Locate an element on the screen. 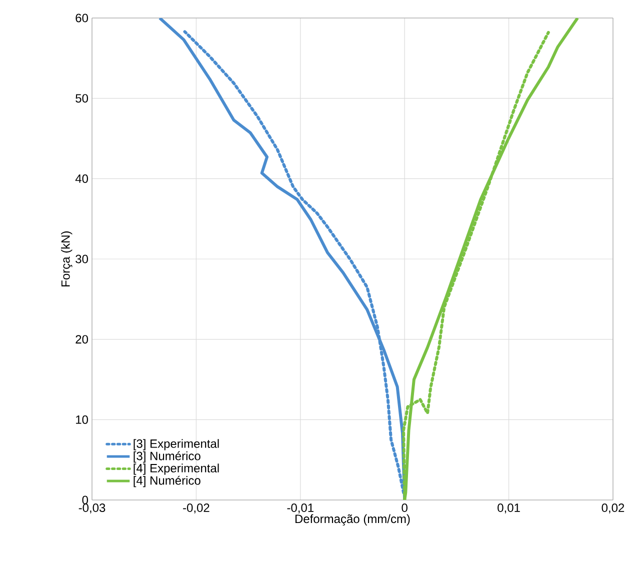 The width and height of the screenshot is (630, 579). x-tick-label: 0,01 is located at coordinates (509, 509).